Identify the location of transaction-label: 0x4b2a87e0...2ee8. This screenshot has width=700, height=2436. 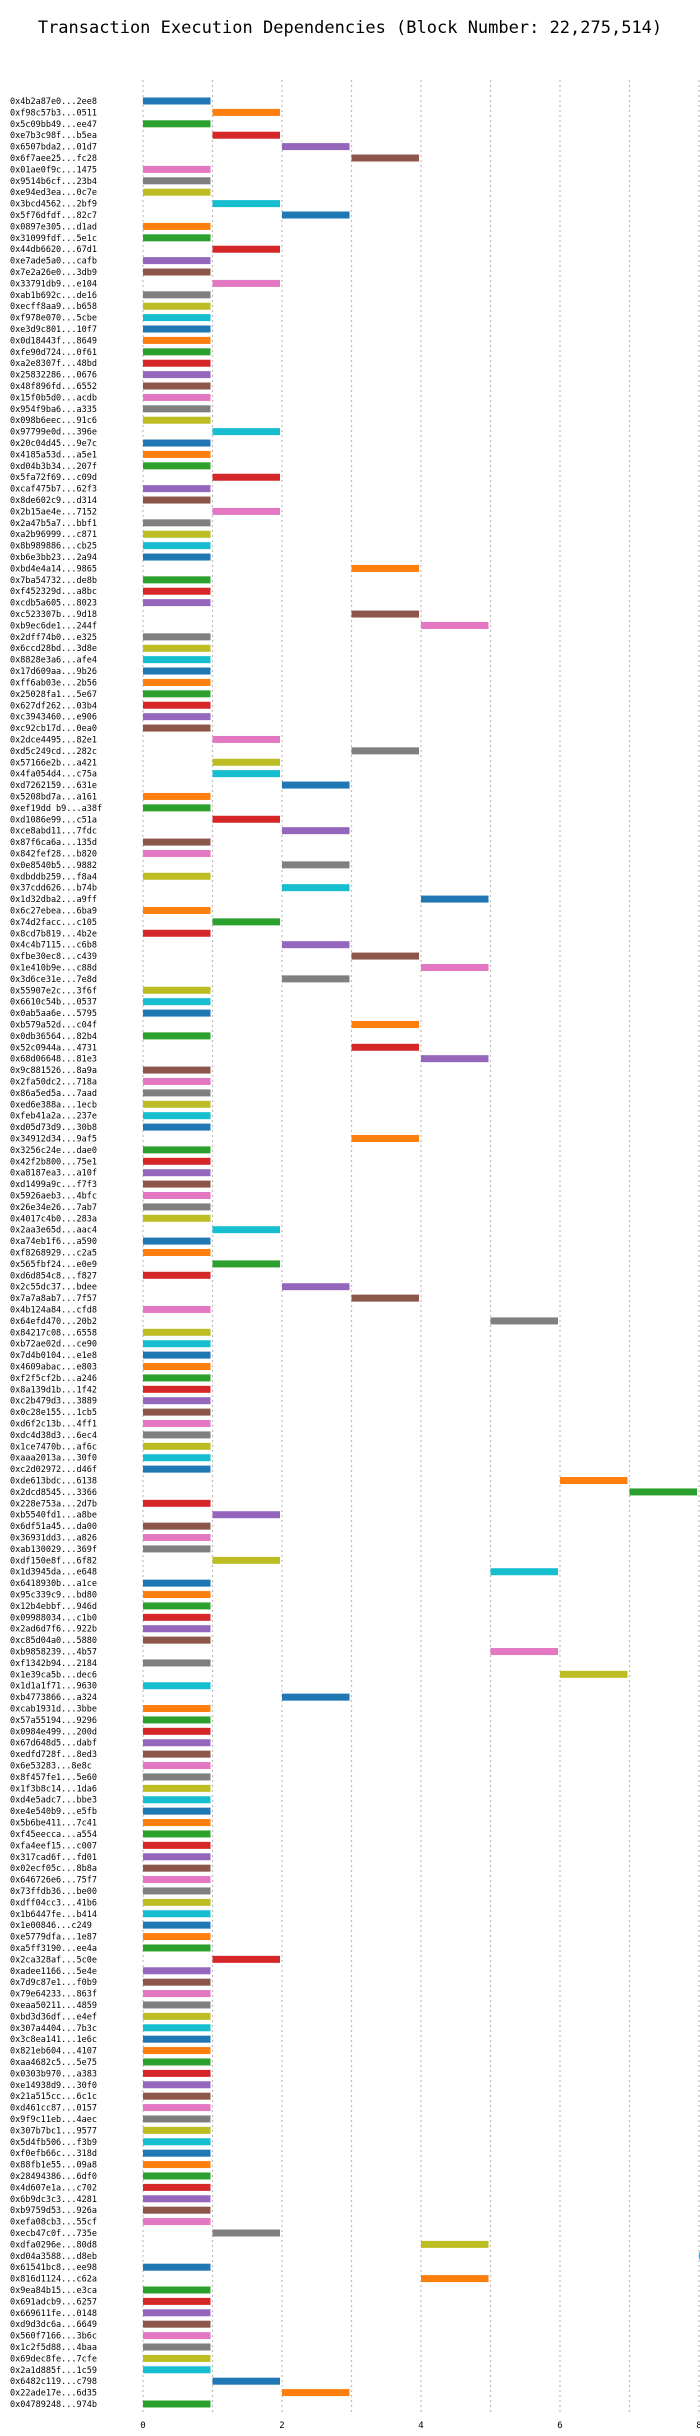
(53, 102).